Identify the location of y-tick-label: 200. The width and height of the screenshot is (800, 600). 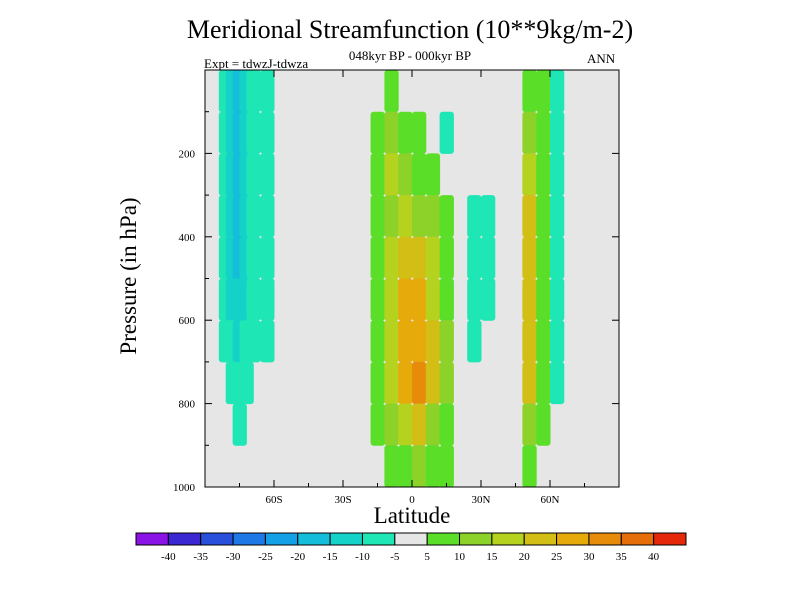
(187, 154).